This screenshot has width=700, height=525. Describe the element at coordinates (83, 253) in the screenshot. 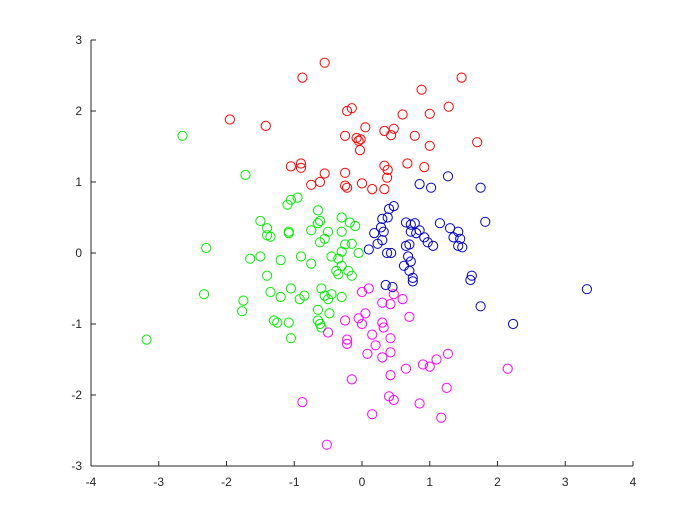

I see `y-axis-ticks: -3 -2 -1 0 1 2 3` at that location.